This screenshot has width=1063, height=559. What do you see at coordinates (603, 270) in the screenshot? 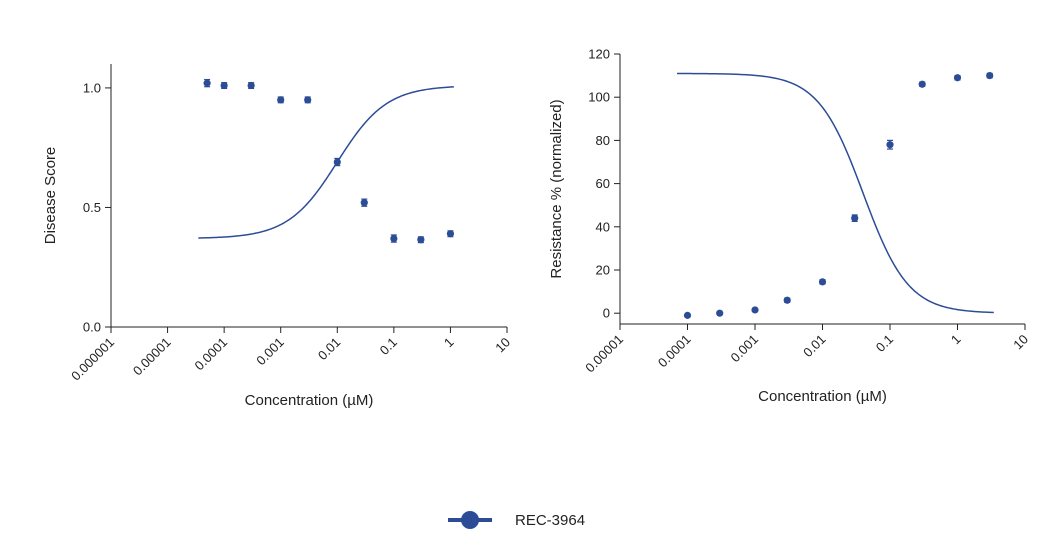
I see `y-tick-label: 20` at bounding box center [603, 270].